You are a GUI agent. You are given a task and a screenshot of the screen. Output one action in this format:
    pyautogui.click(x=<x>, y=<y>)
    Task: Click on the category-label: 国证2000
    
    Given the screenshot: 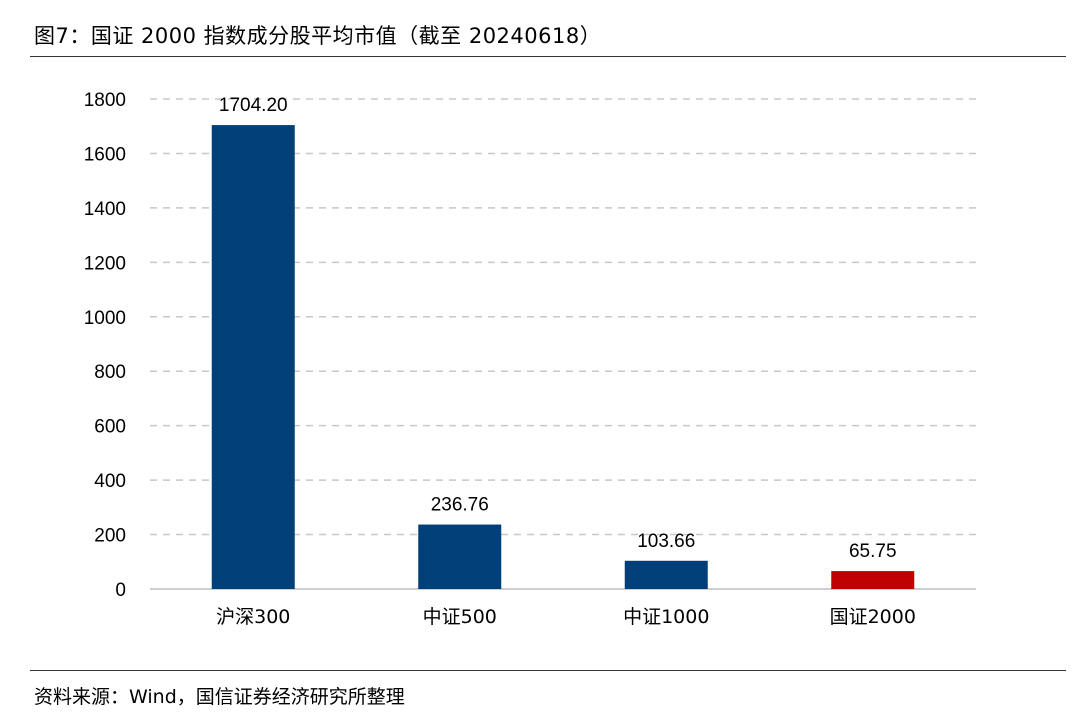 What is the action you would take?
    pyautogui.click(x=873, y=617)
    